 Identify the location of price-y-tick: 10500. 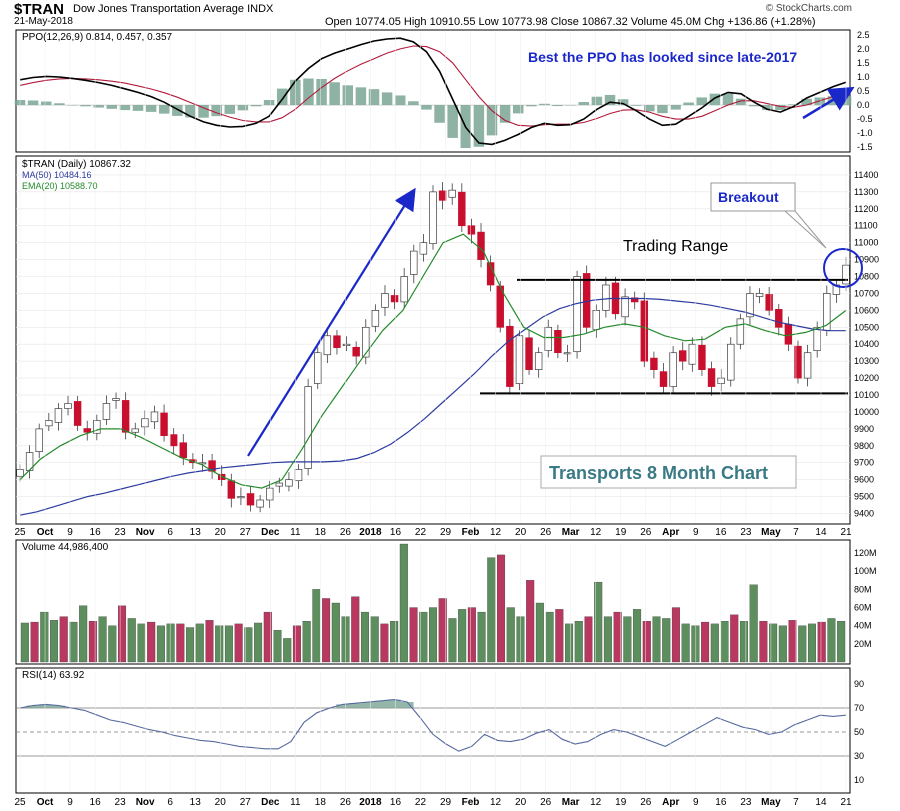
(866, 327).